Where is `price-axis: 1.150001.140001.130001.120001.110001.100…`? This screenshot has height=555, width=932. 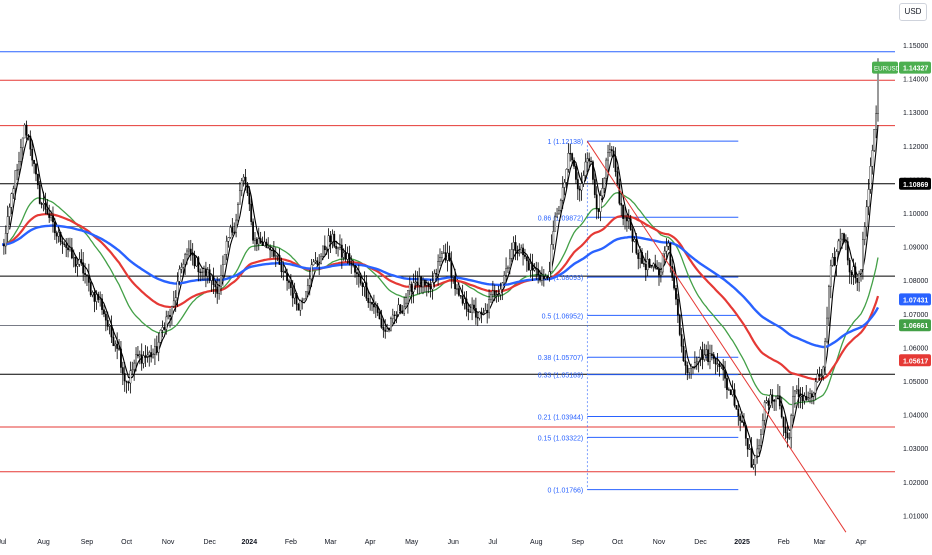 price-axis: 1.150001.140001.130001.120001.110001.100… is located at coordinates (915, 281).